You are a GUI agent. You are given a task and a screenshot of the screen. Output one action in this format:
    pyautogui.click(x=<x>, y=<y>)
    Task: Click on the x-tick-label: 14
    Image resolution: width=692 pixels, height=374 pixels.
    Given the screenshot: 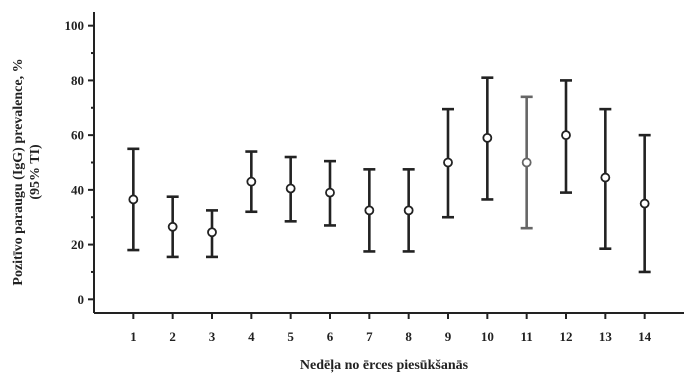 What is the action you would take?
    pyautogui.click(x=645, y=336)
    